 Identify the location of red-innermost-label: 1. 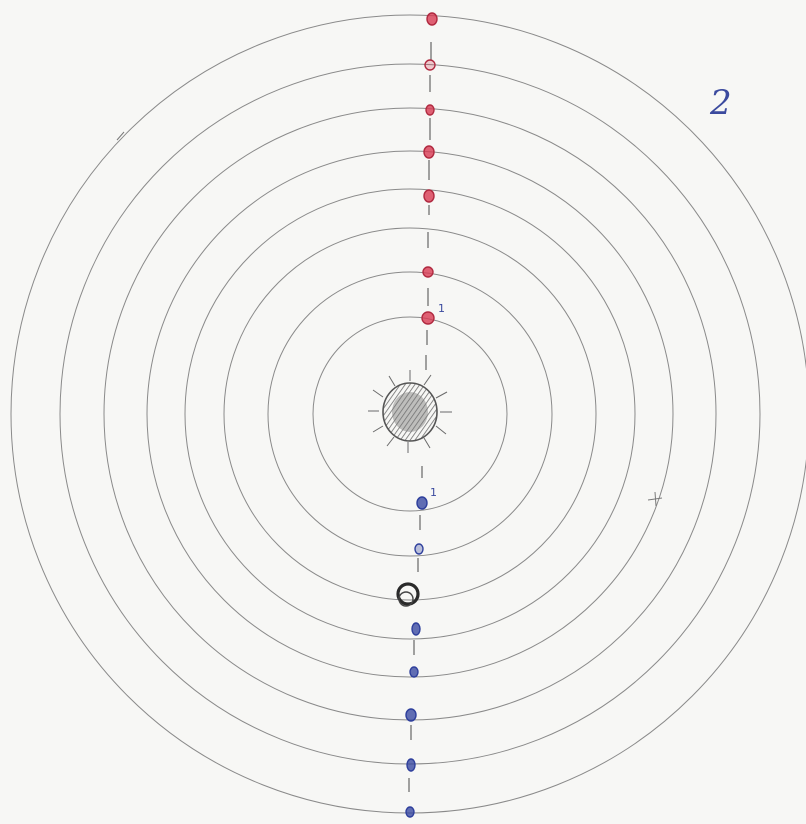
(441, 308).